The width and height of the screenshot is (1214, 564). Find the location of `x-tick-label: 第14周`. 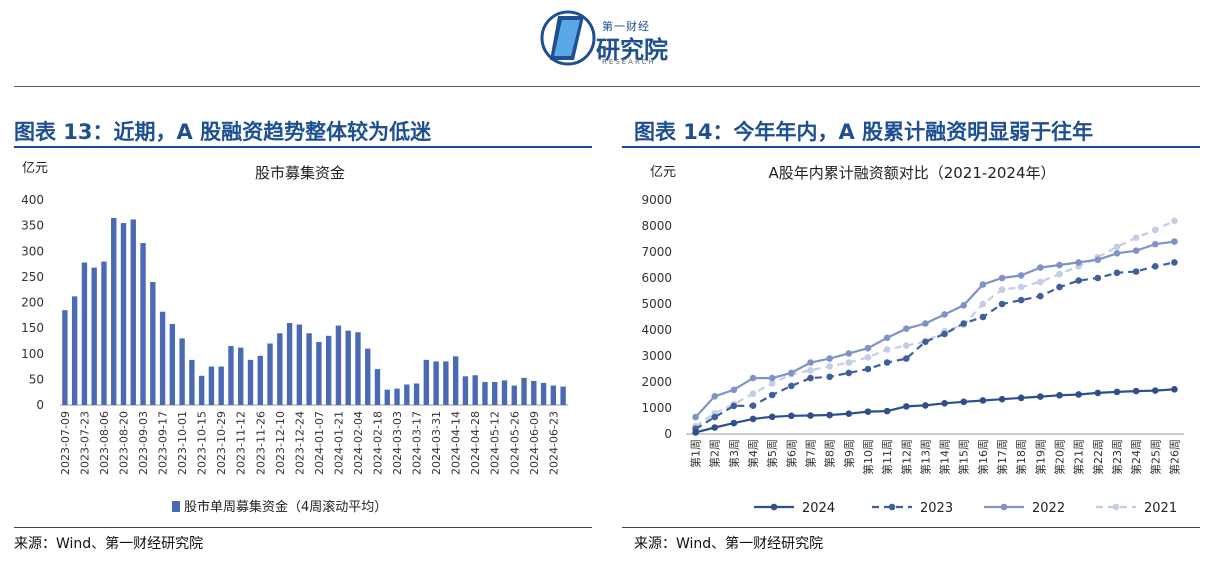

x-tick-label: 第14周 is located at coordinates (945, 457).